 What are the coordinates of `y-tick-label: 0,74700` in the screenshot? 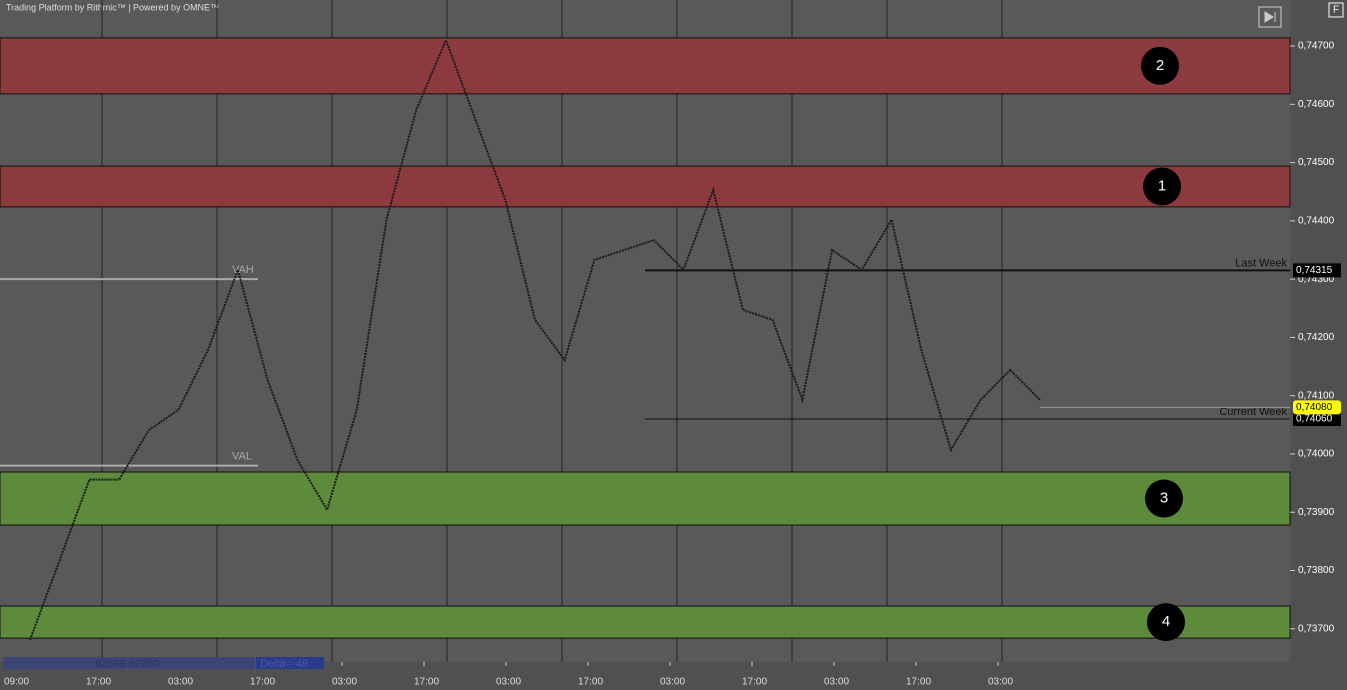 It's located at (1316, 46).